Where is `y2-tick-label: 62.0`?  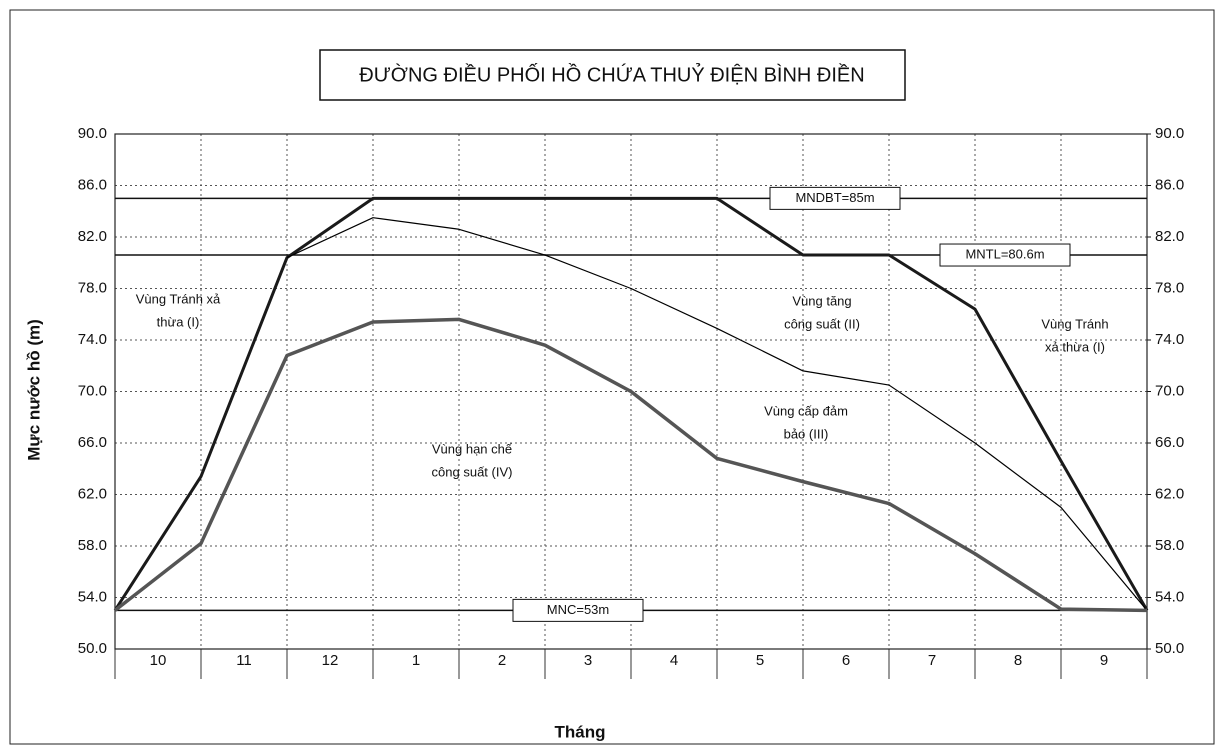 y2-tick-label: 62.0 is located at coordinates (1169, 493).